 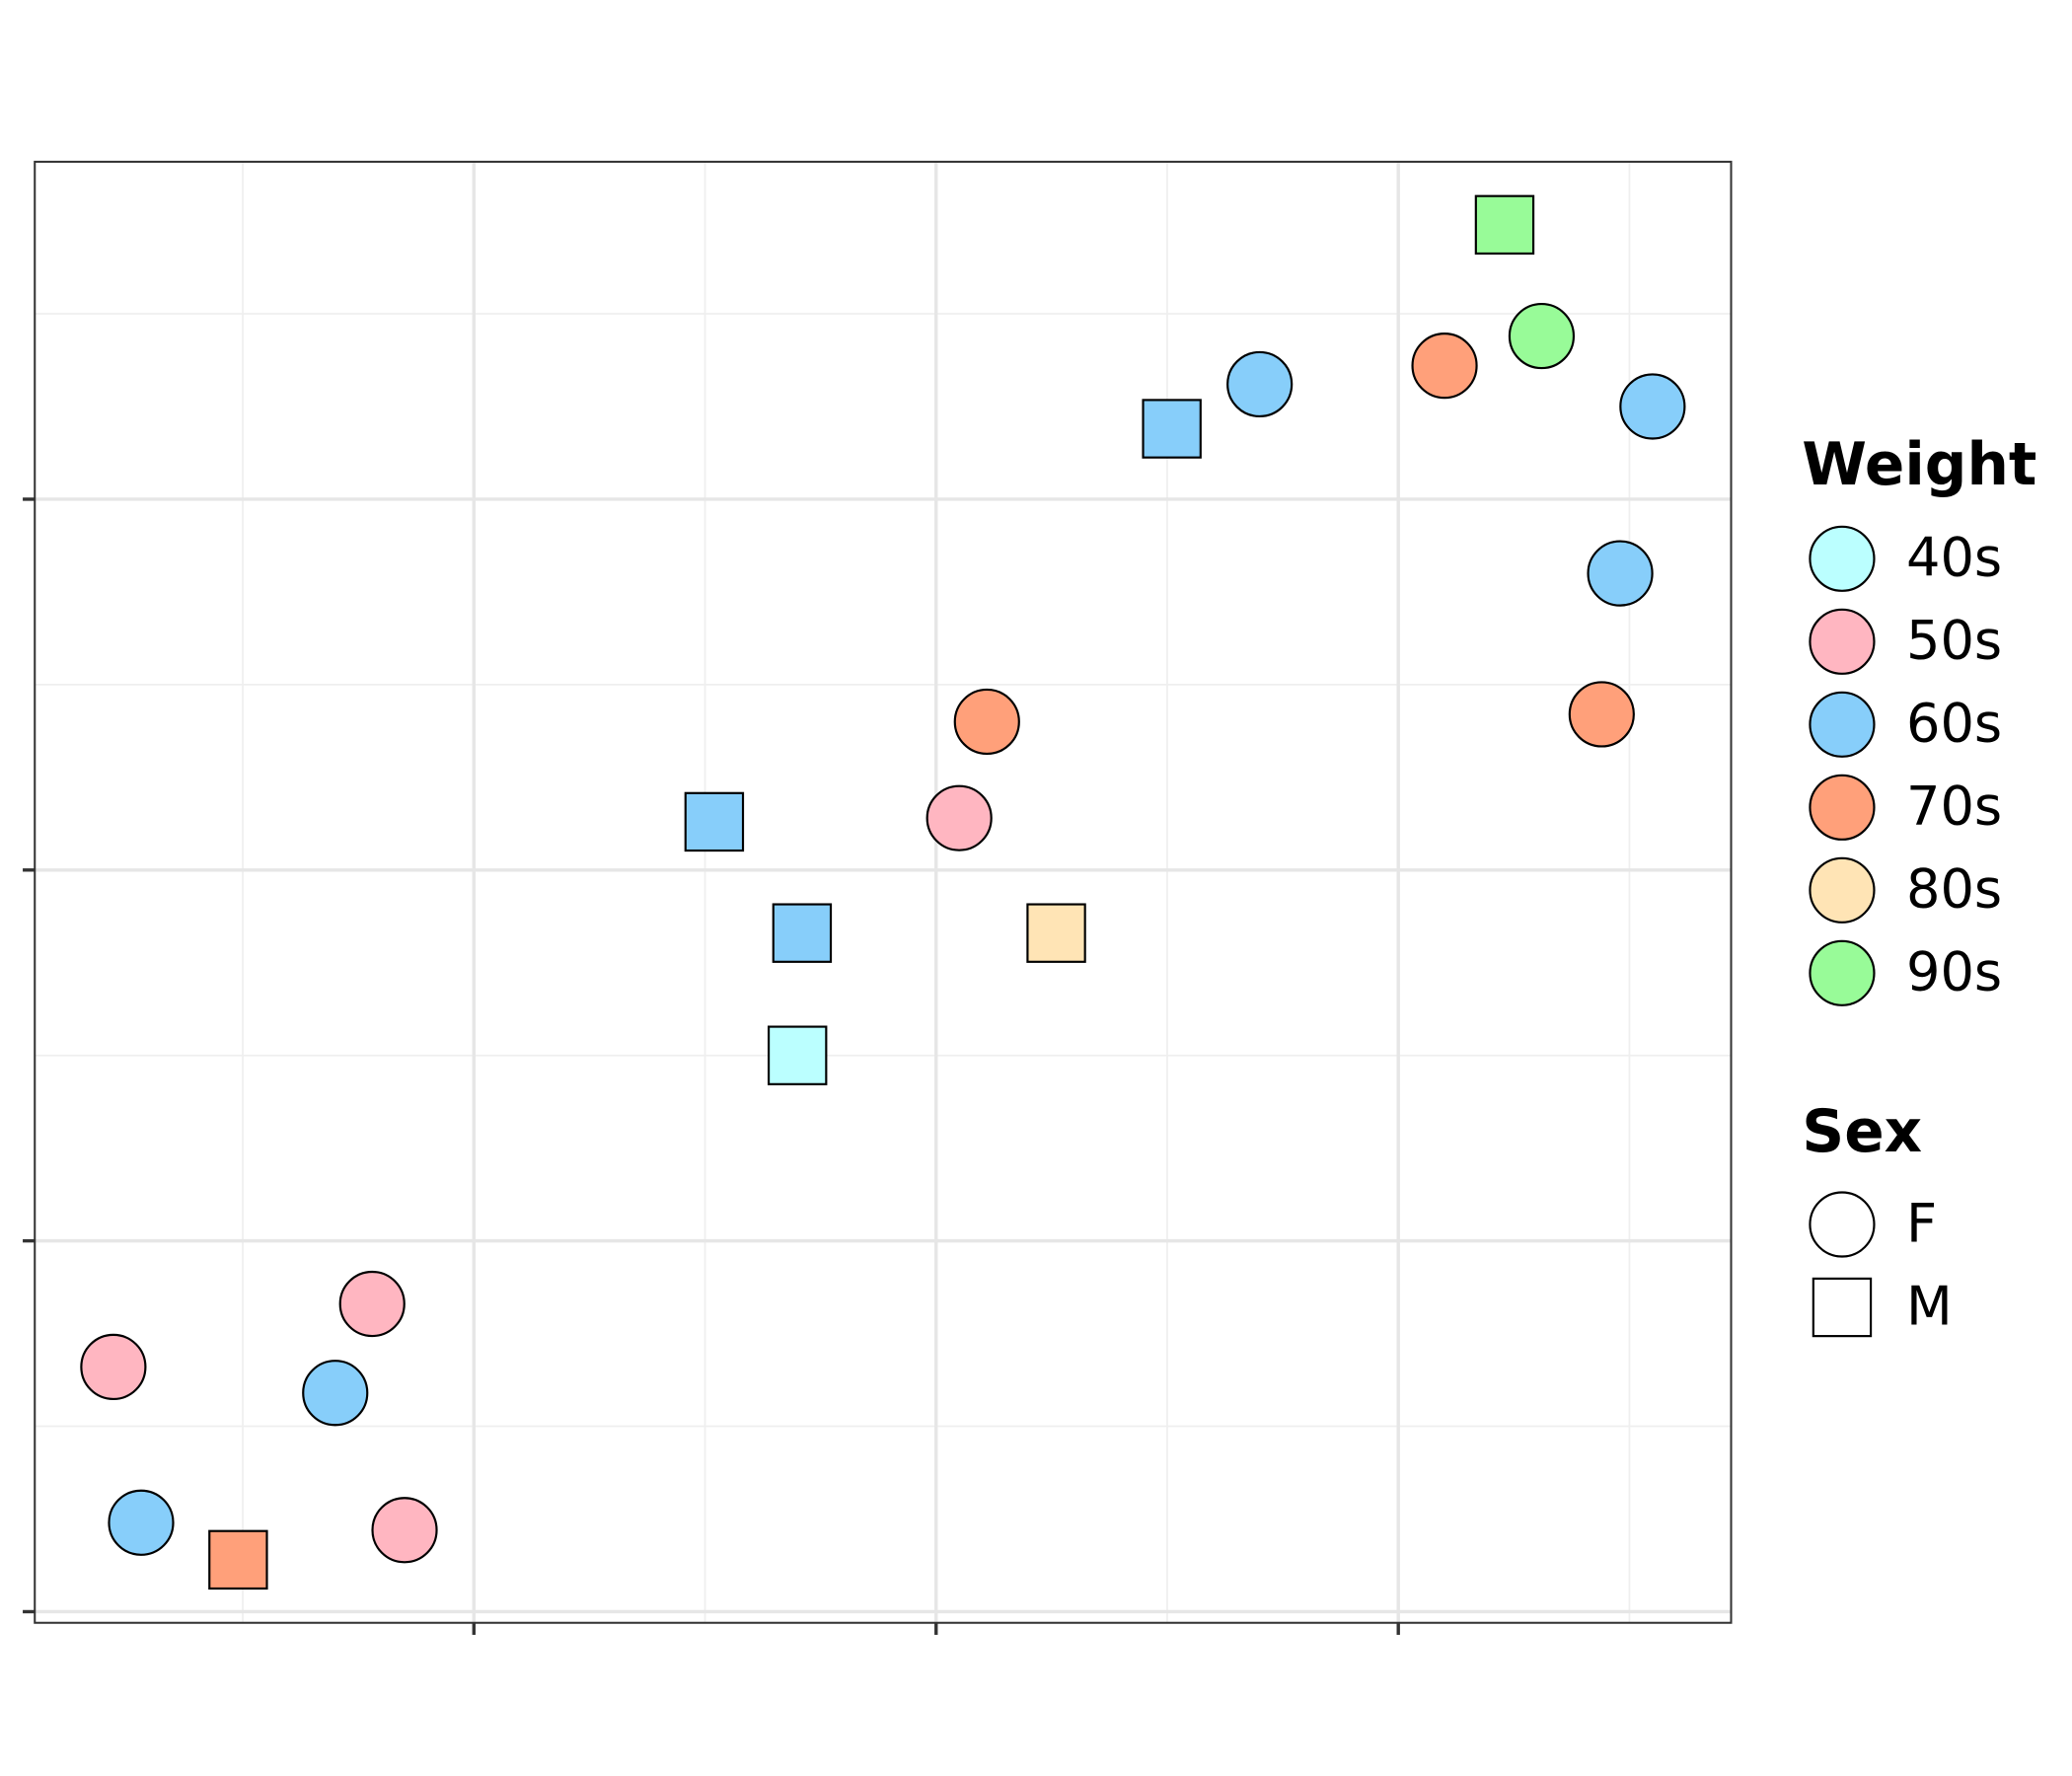 I want to click on legend-title: Sex, so click(x=1862, y=1132).